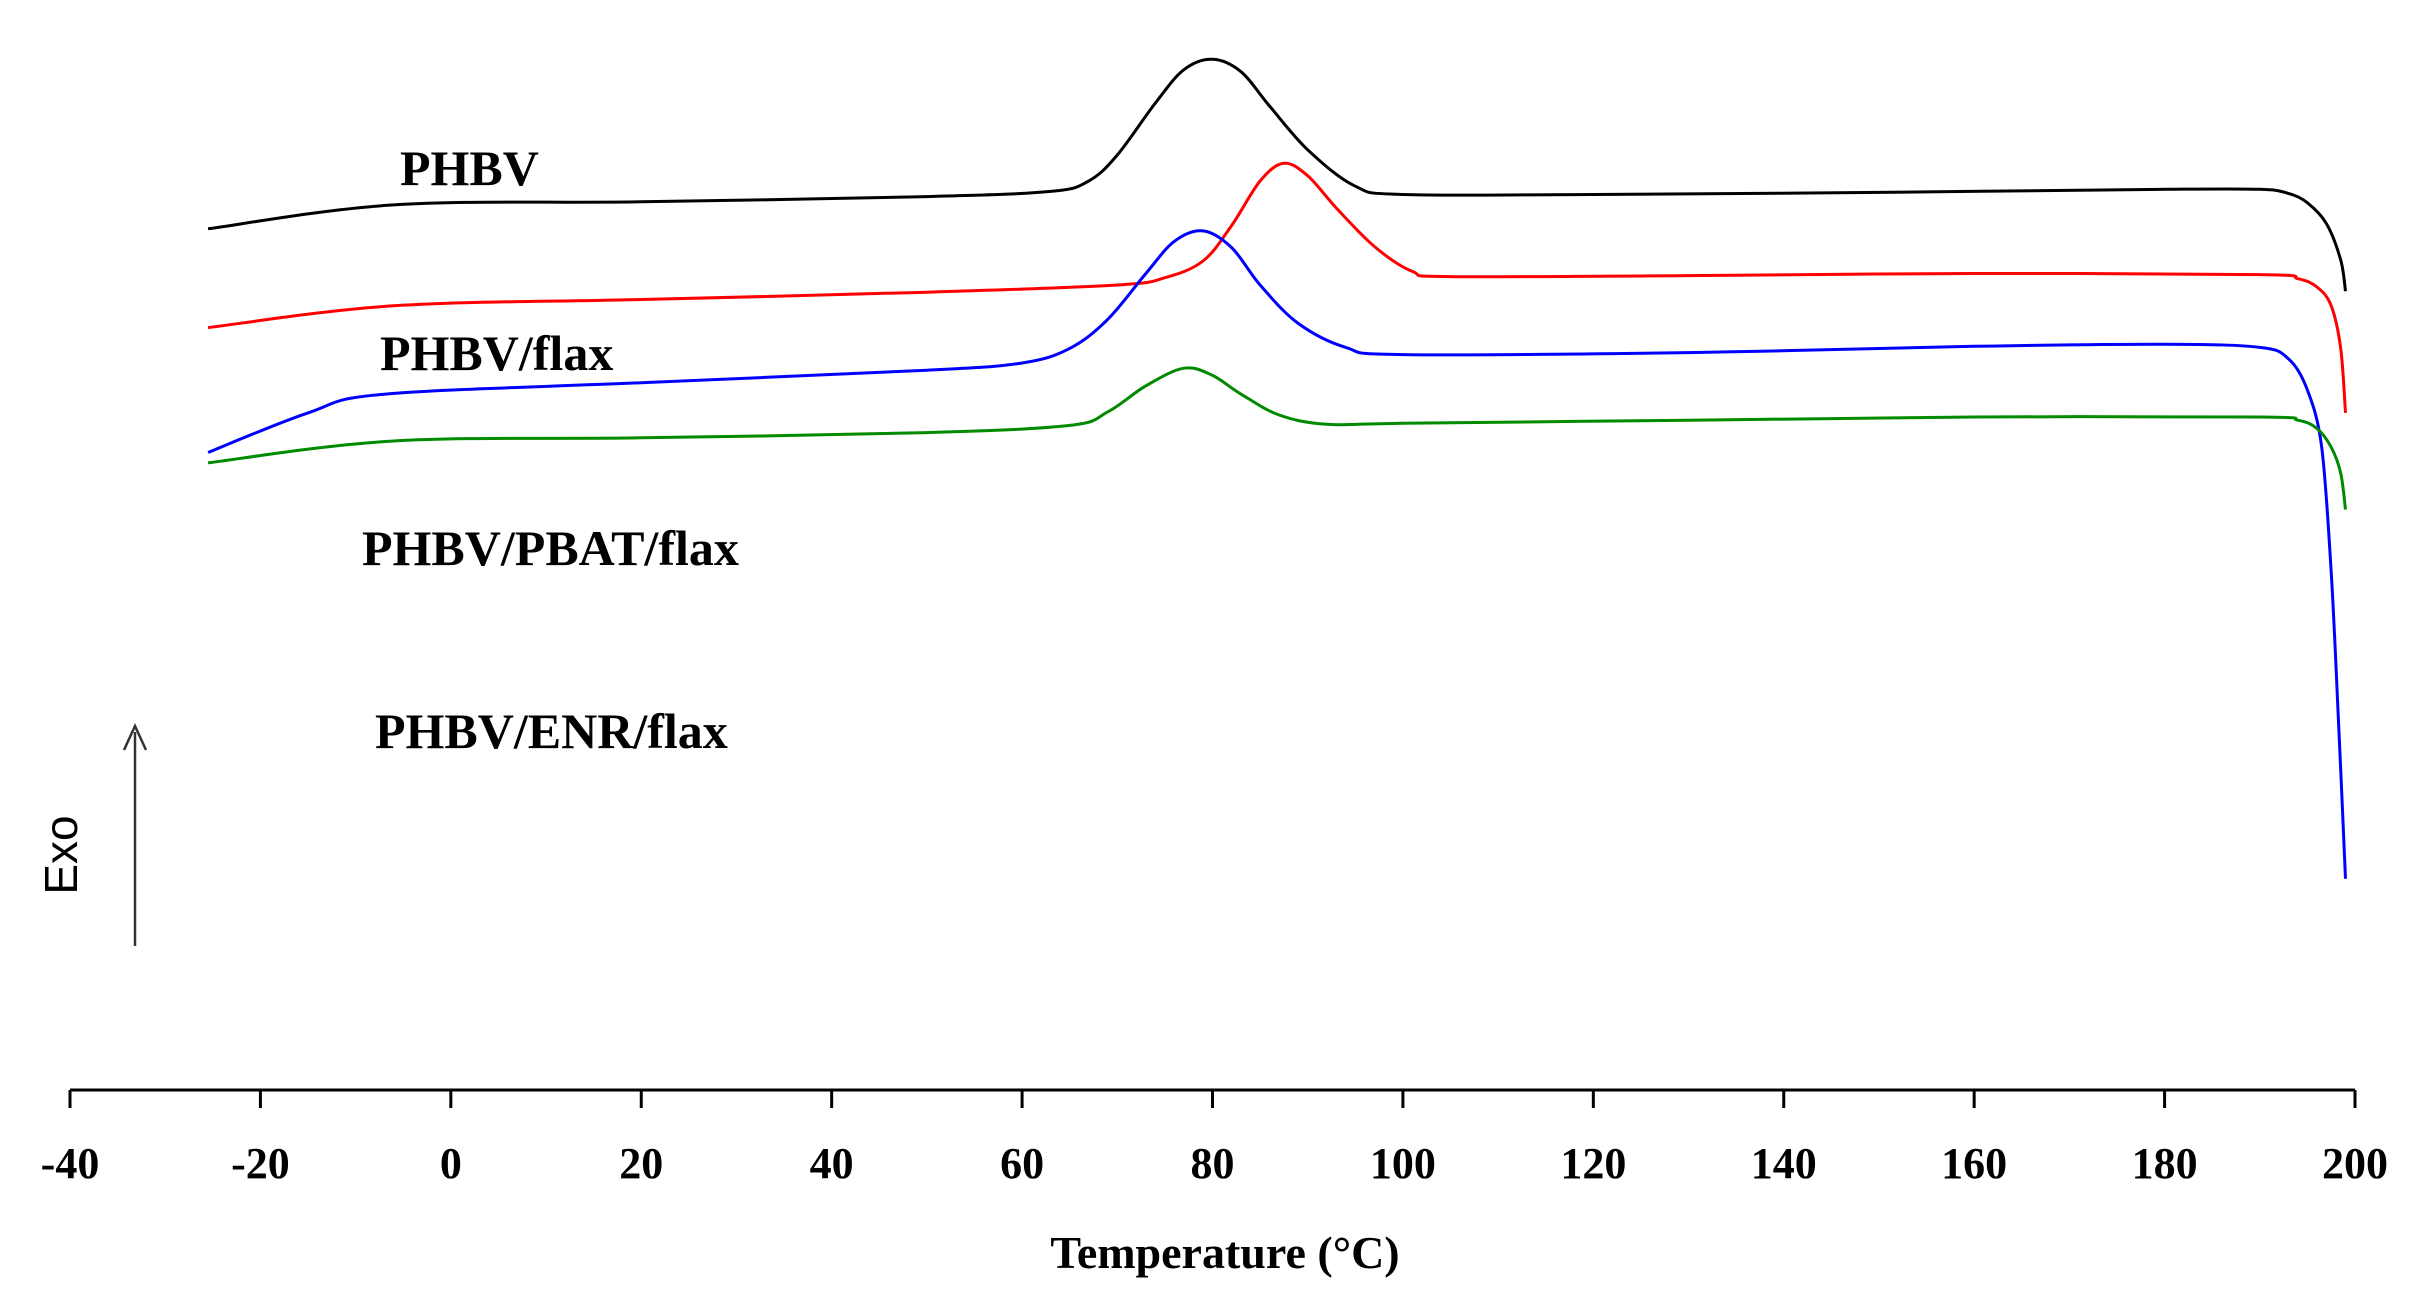  What do you see at coordinates (550, 548) in the screenshot?
I see `series-label-phbv-pbat-flax: PHBV/PBAT/flax` at bounding box center [550, 548].